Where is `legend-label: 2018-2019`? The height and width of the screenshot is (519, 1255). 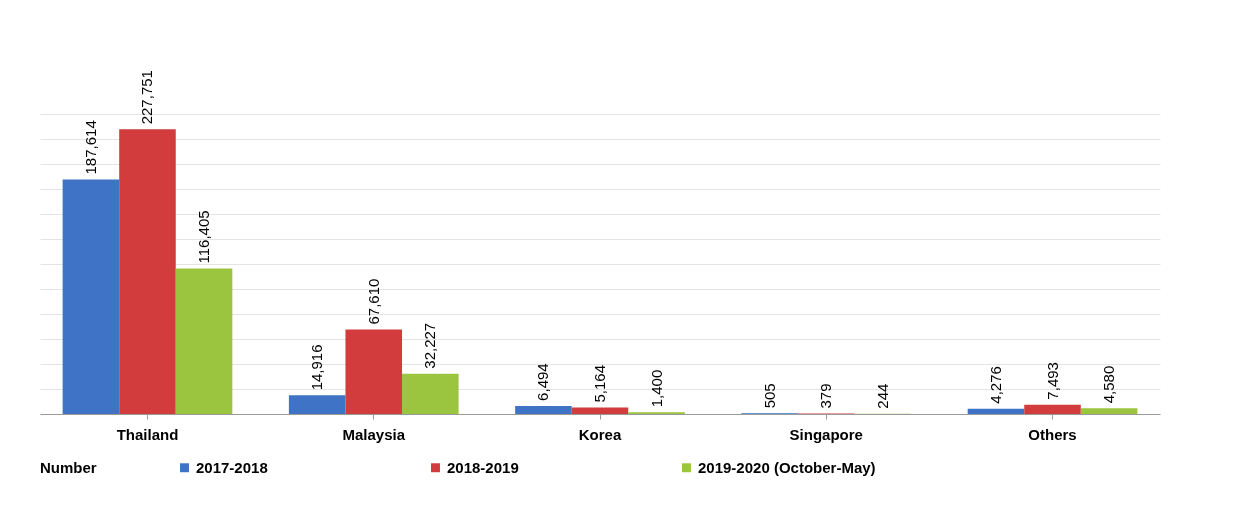 legend-label: 2018-2019 is located at coordinates (483, 467).